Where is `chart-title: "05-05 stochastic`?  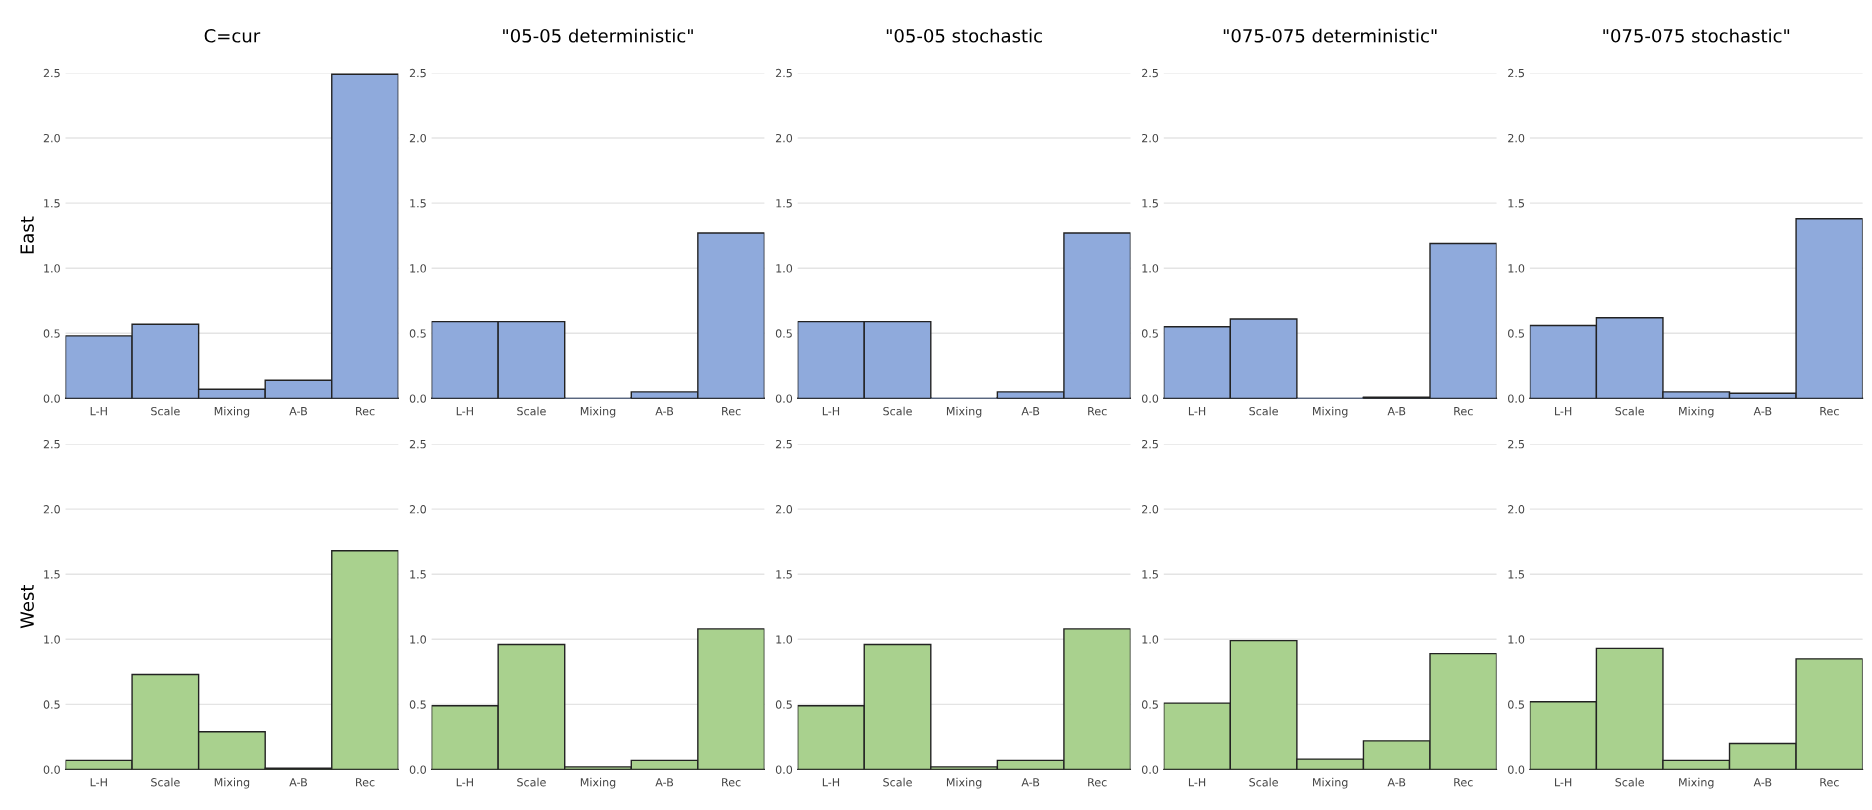
chart-title: "05-05 stochastic is located at coordinates (964, 35).